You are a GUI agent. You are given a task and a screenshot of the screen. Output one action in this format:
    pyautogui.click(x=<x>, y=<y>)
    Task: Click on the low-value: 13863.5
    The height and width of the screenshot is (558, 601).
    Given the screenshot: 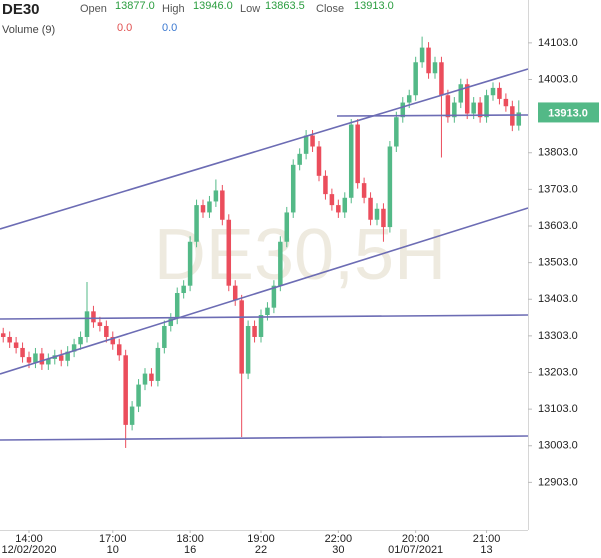 What is the action you would take?
    pyautogui.click(x=285, y=6)
    